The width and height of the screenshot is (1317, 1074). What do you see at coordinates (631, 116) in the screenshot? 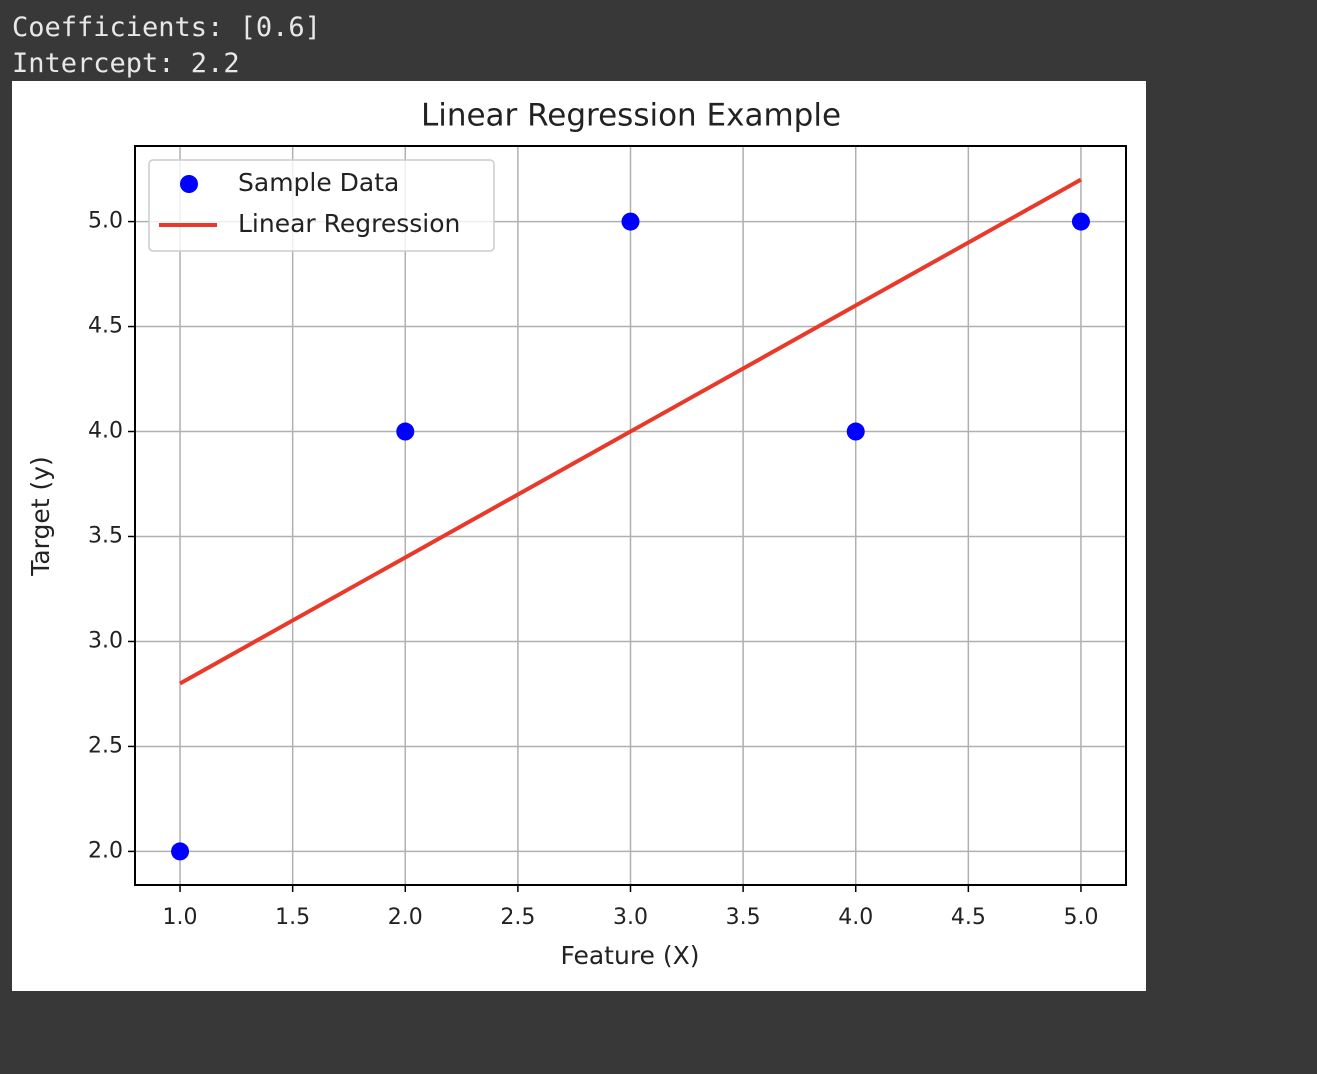
I see `chart-title: Linear Regression Example` at bounding box center [631, 116].